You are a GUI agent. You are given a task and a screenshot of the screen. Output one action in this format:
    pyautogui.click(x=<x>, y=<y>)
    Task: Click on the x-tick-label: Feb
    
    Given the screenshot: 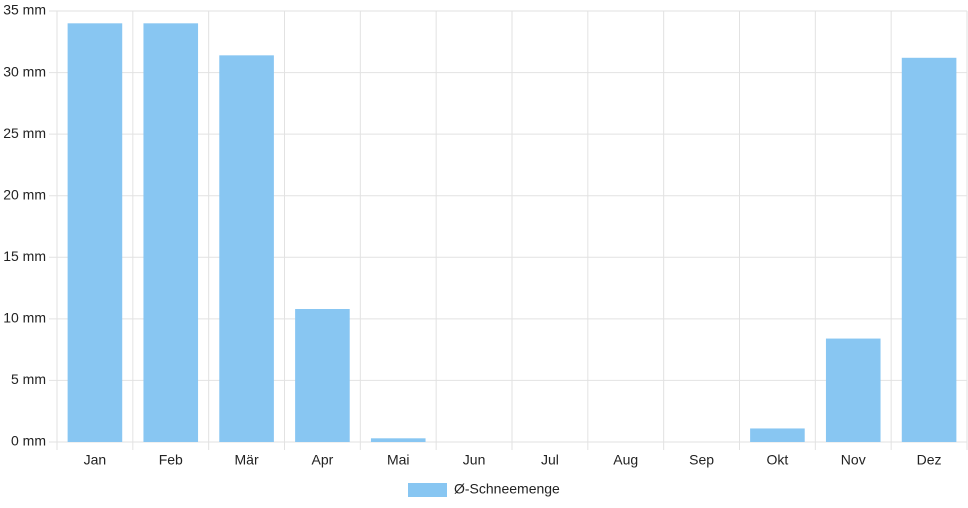 What is the action you would take?
    pyautogui.click(x=171, y=460)
    